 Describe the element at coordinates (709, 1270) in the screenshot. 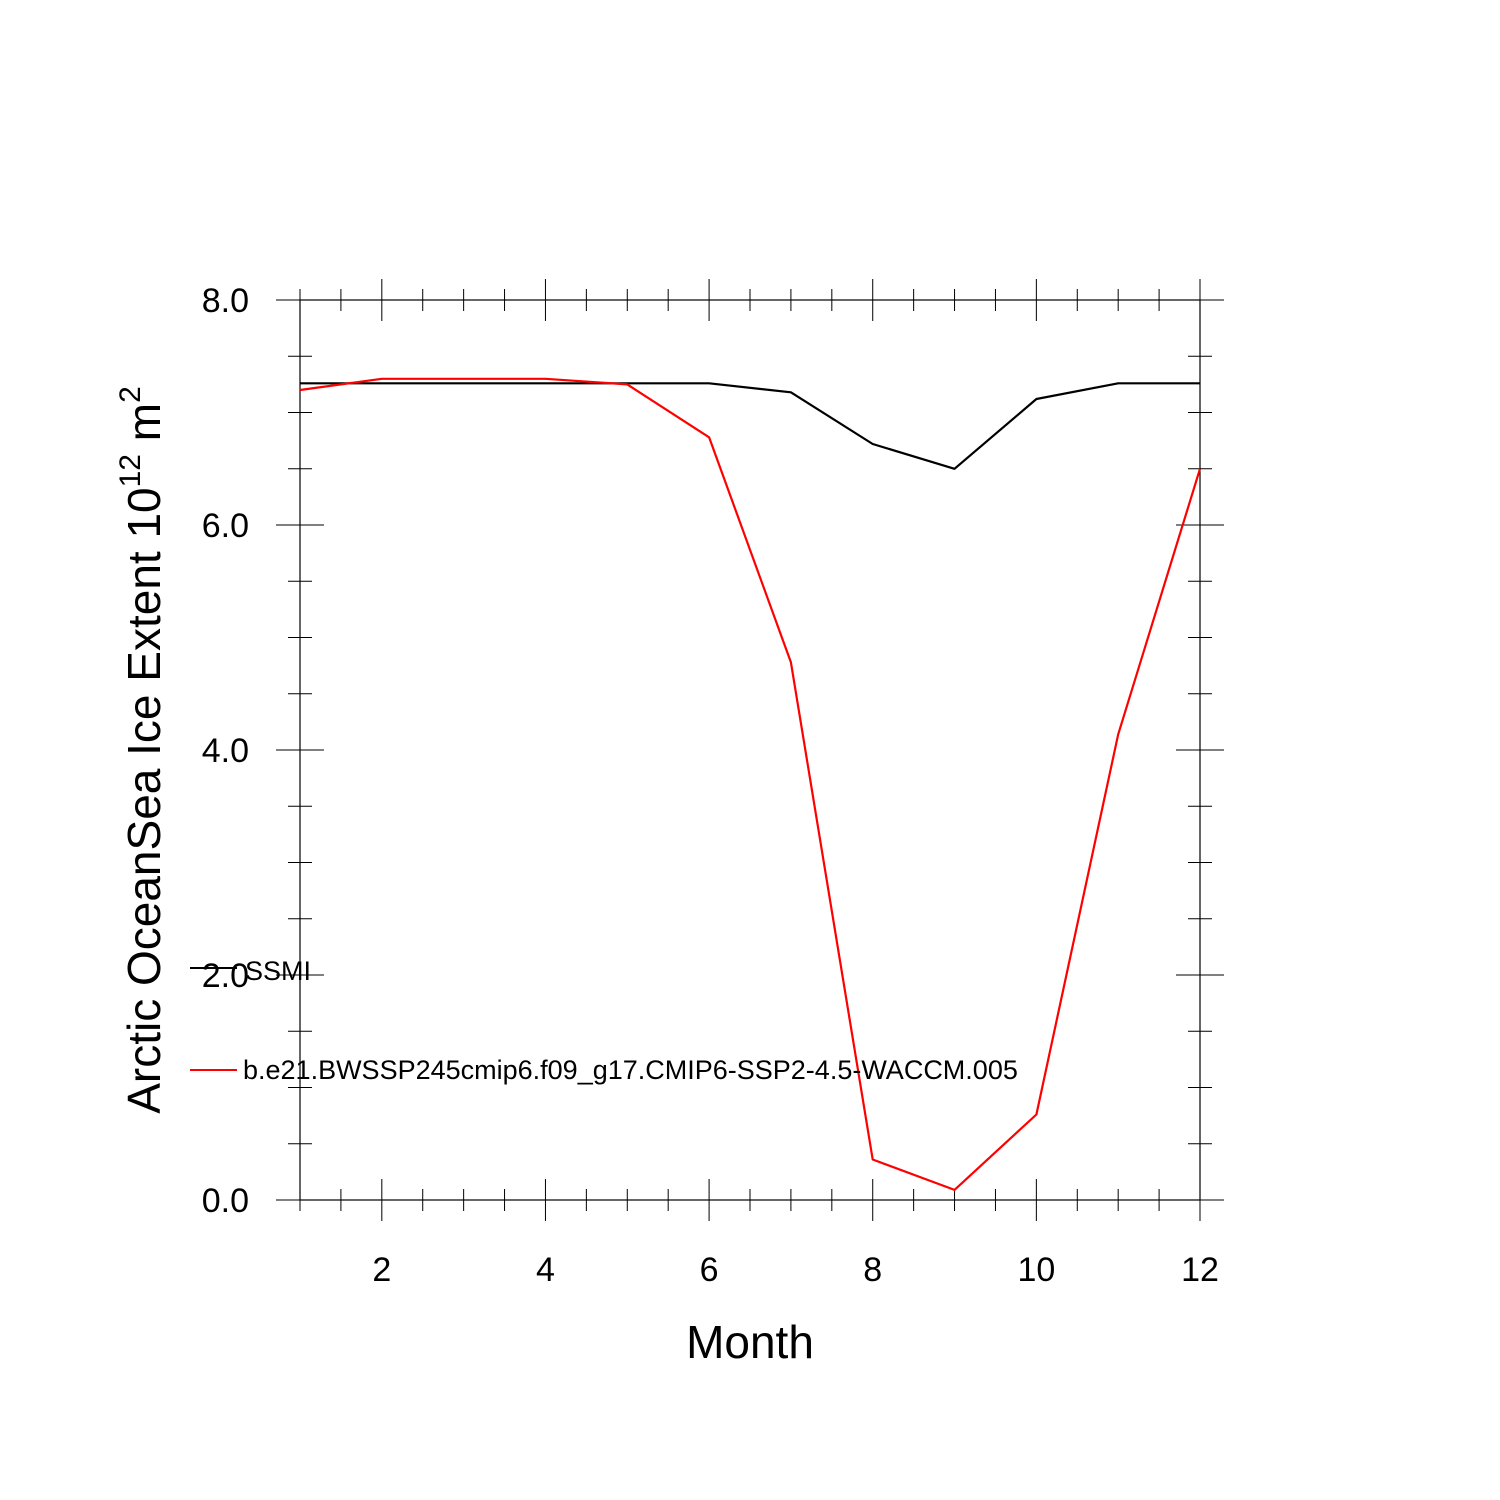

I see `x-tick-label: 6` at that location.